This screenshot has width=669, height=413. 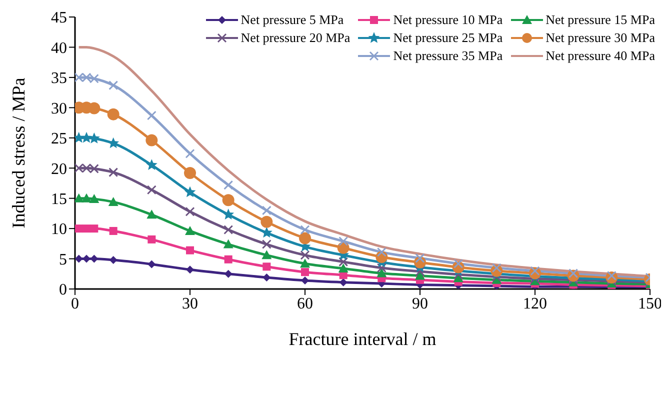 What do you see at coordinates (59, 18) in the screenshot?
I see `y-tick-label: 45` at bounding box center [59, 18].